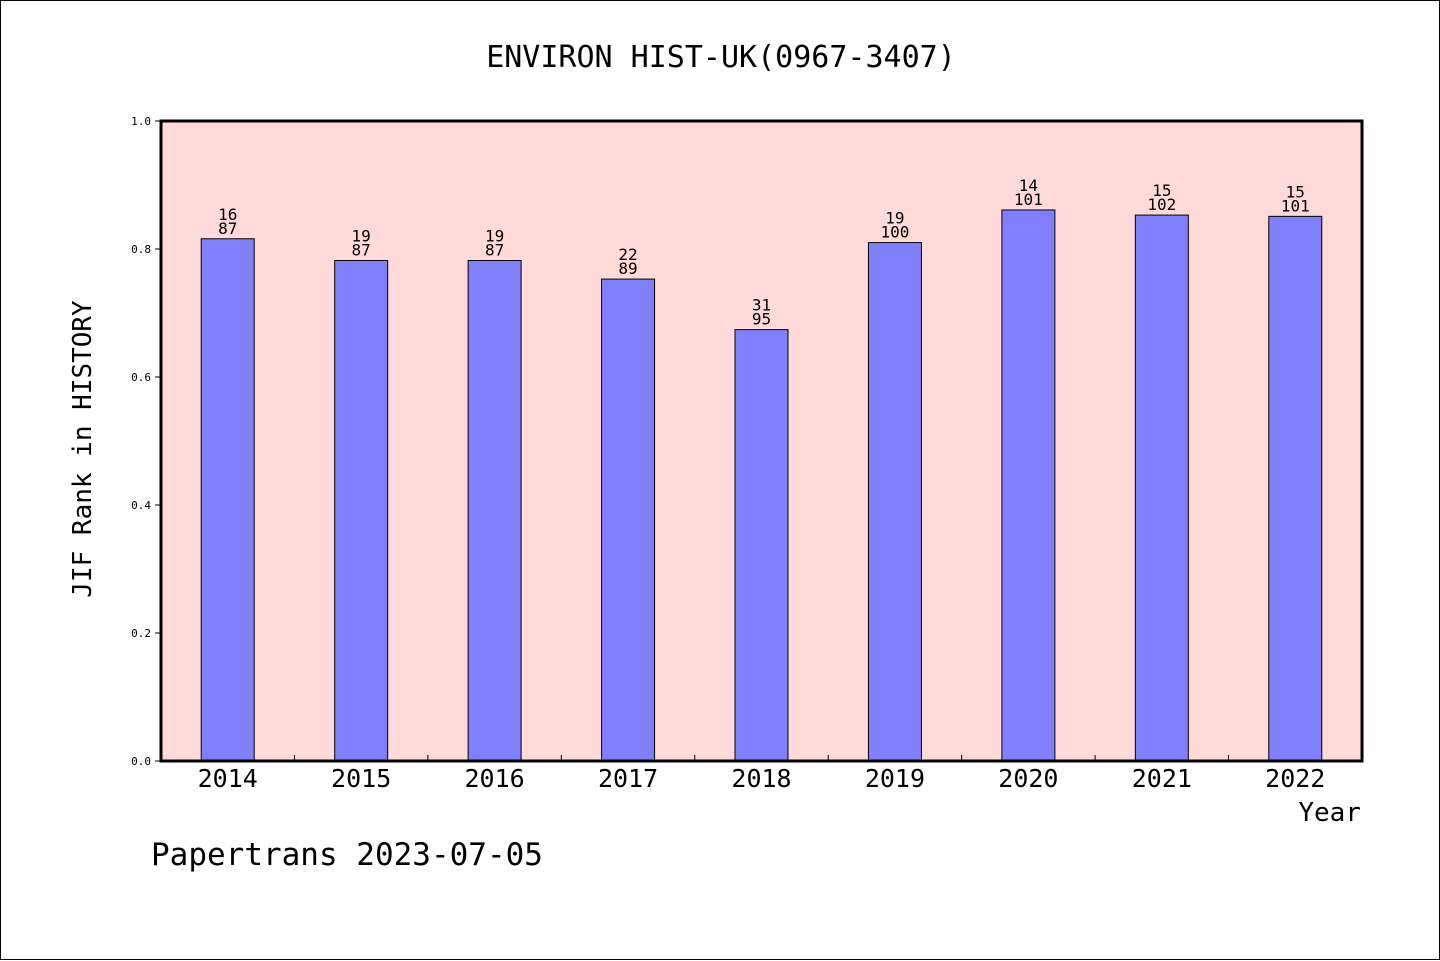 Image resolution: width=1440 pixels, height=961 pixels. I want to click on x-tick-label: 2017, so click(628, 778).